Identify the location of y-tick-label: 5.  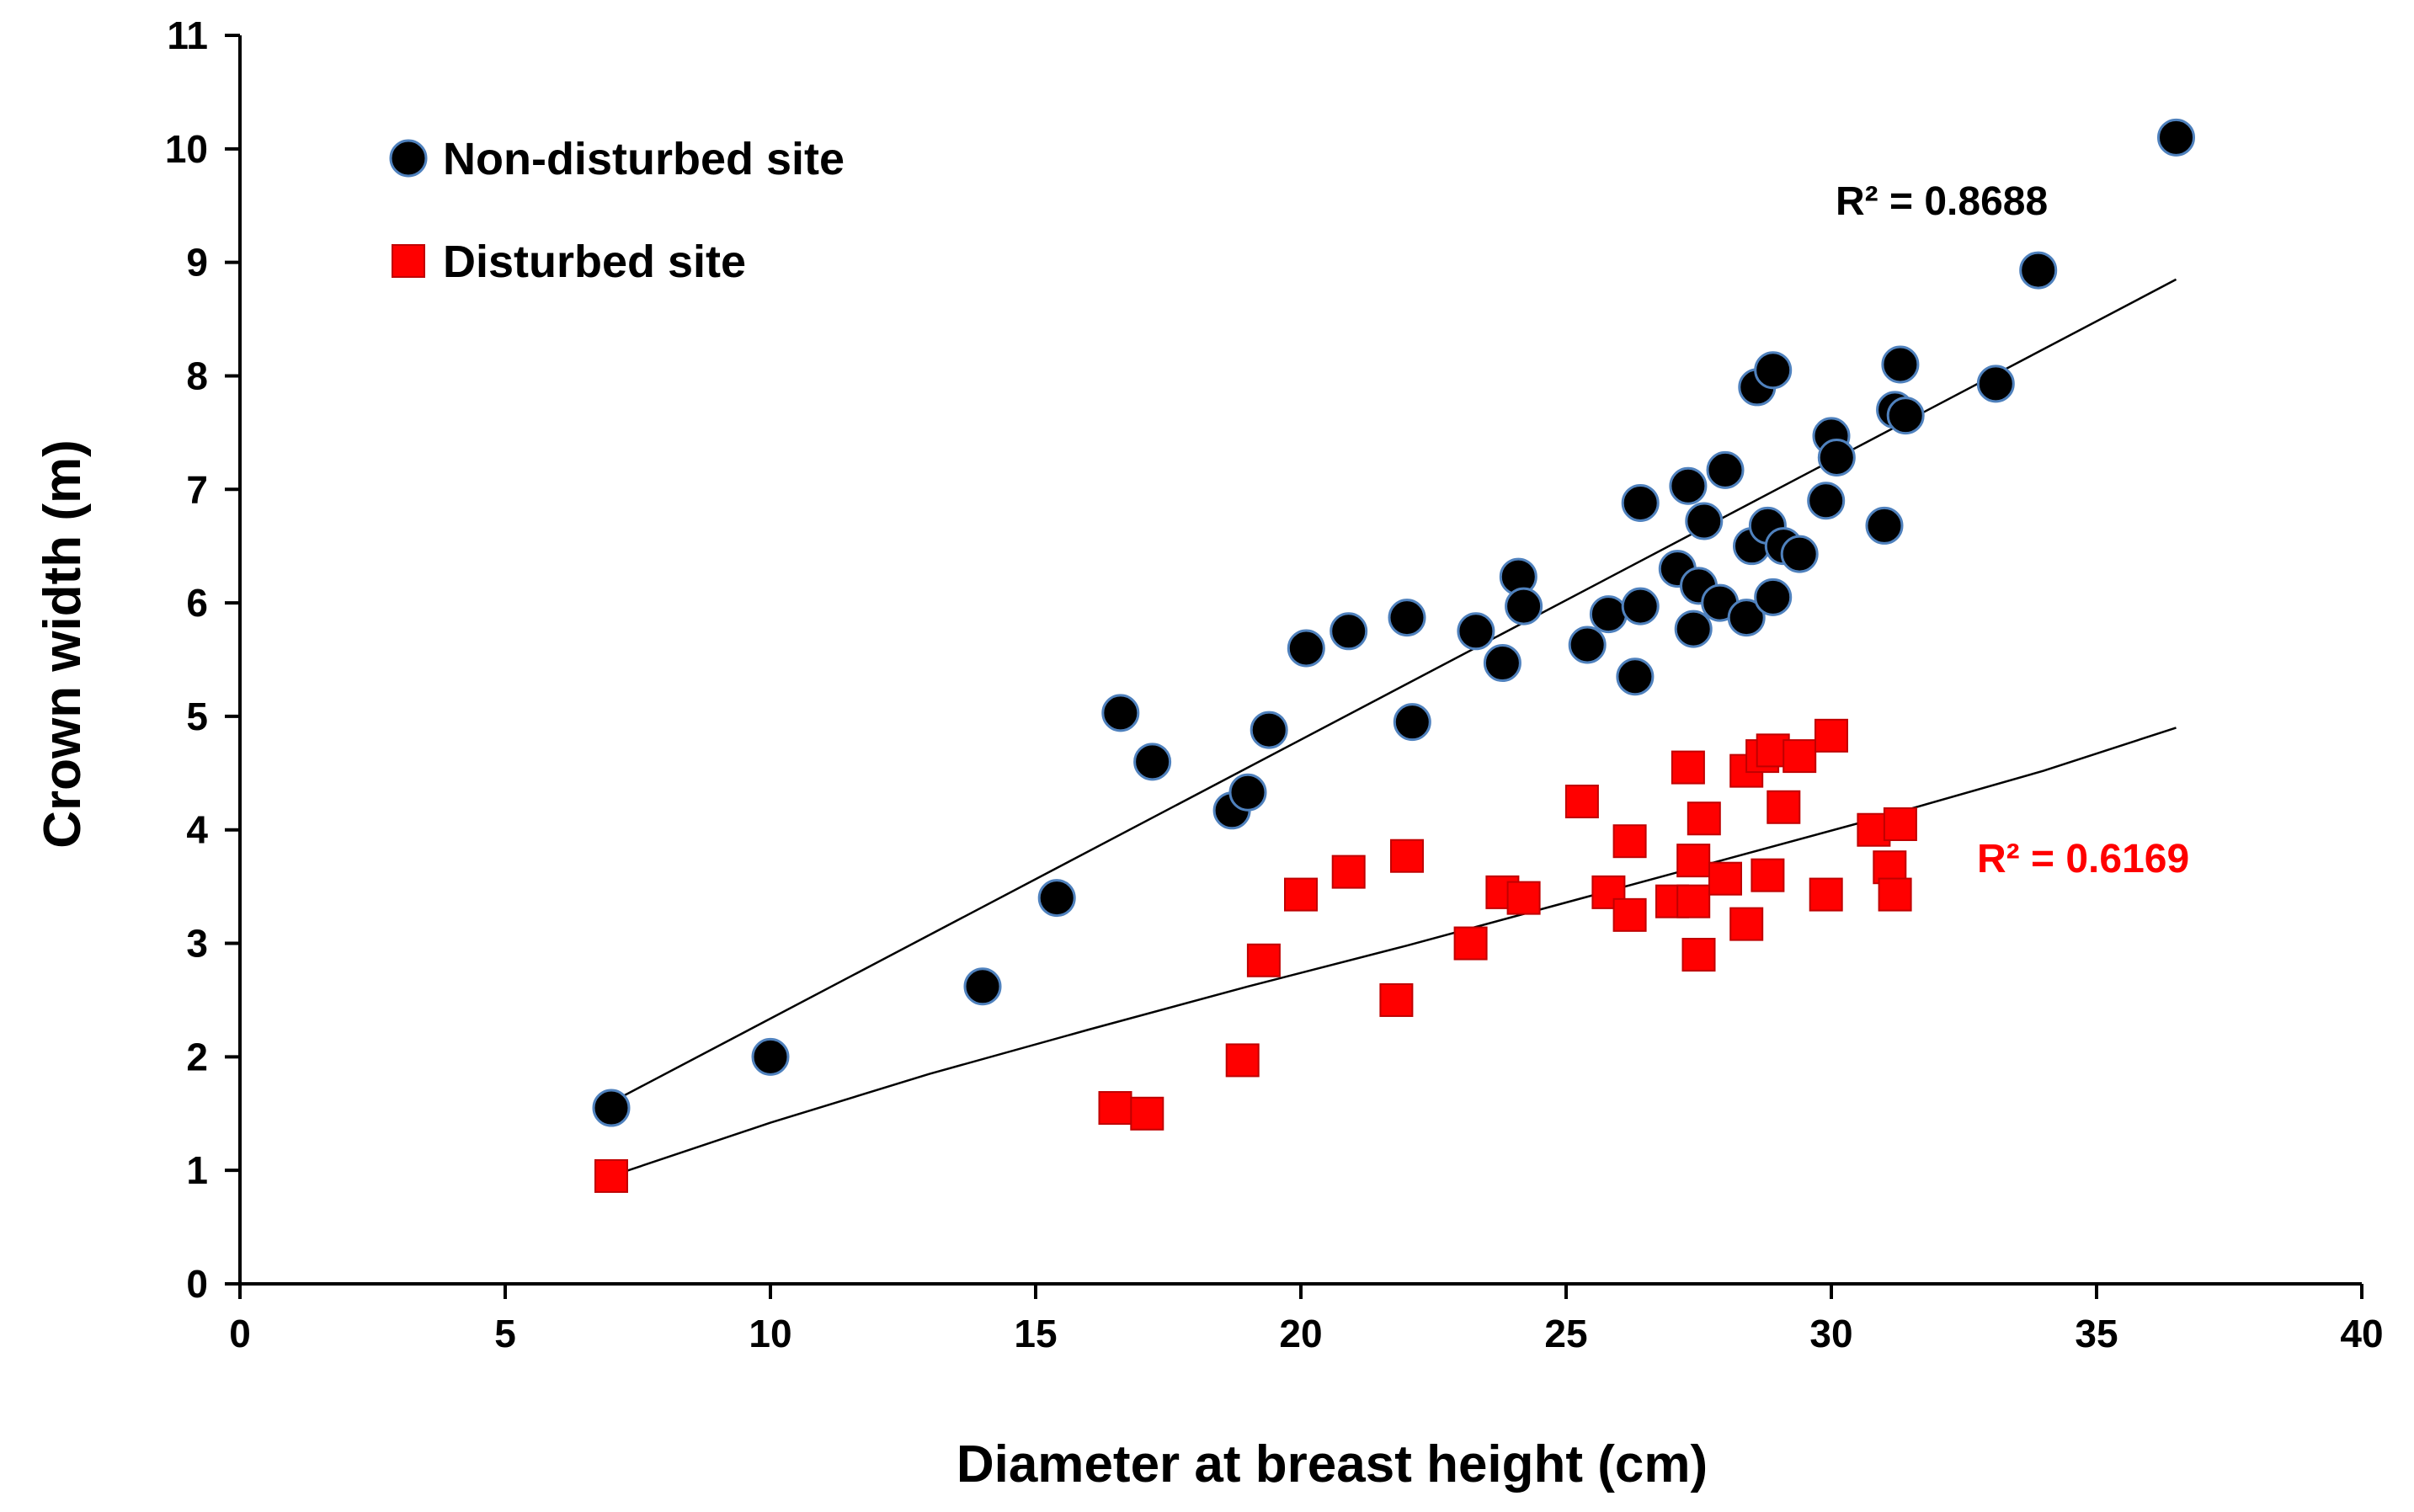
(197, 717).